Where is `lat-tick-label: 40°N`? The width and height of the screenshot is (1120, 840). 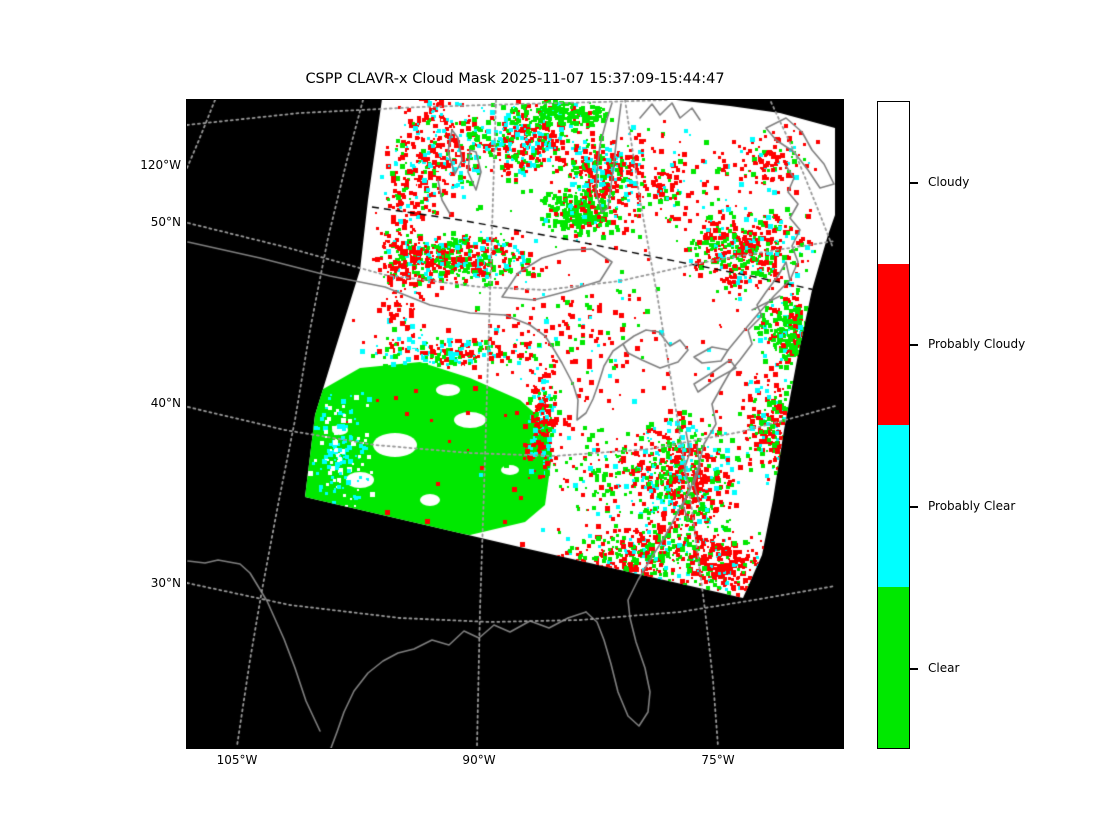
lat-tick-label: 40°N is located at coordinates (165, 403).